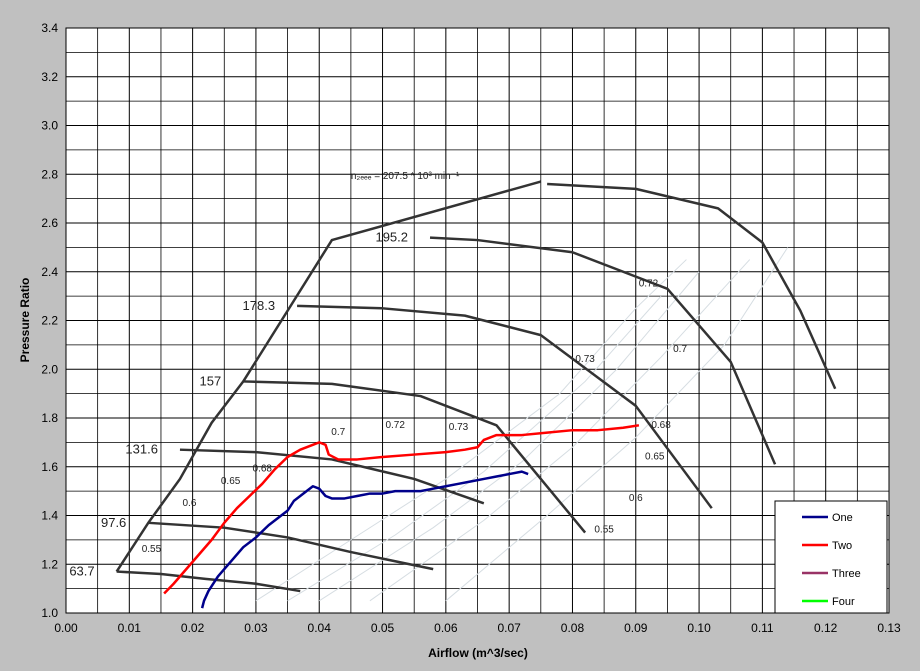 The image size is (920, 671). I want to click on legend-label-two: Two, so click(842, 546).